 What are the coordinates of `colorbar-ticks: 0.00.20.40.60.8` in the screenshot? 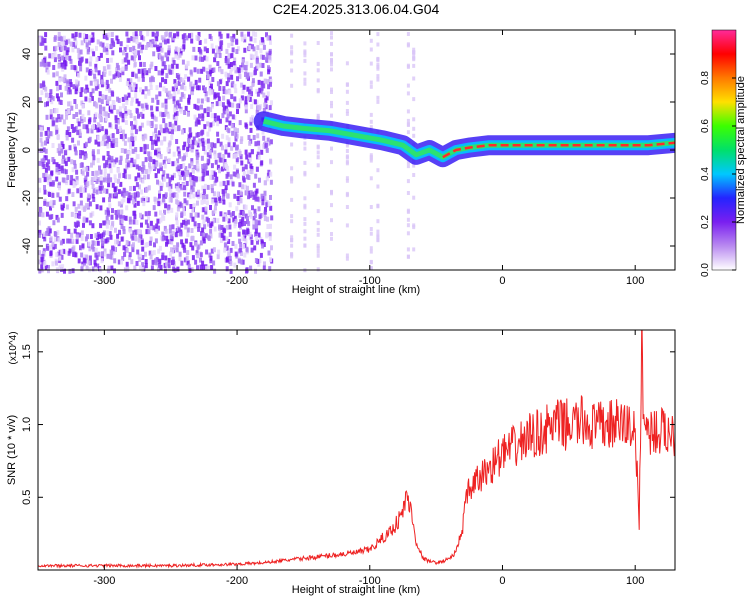 It's located at (718, 174).